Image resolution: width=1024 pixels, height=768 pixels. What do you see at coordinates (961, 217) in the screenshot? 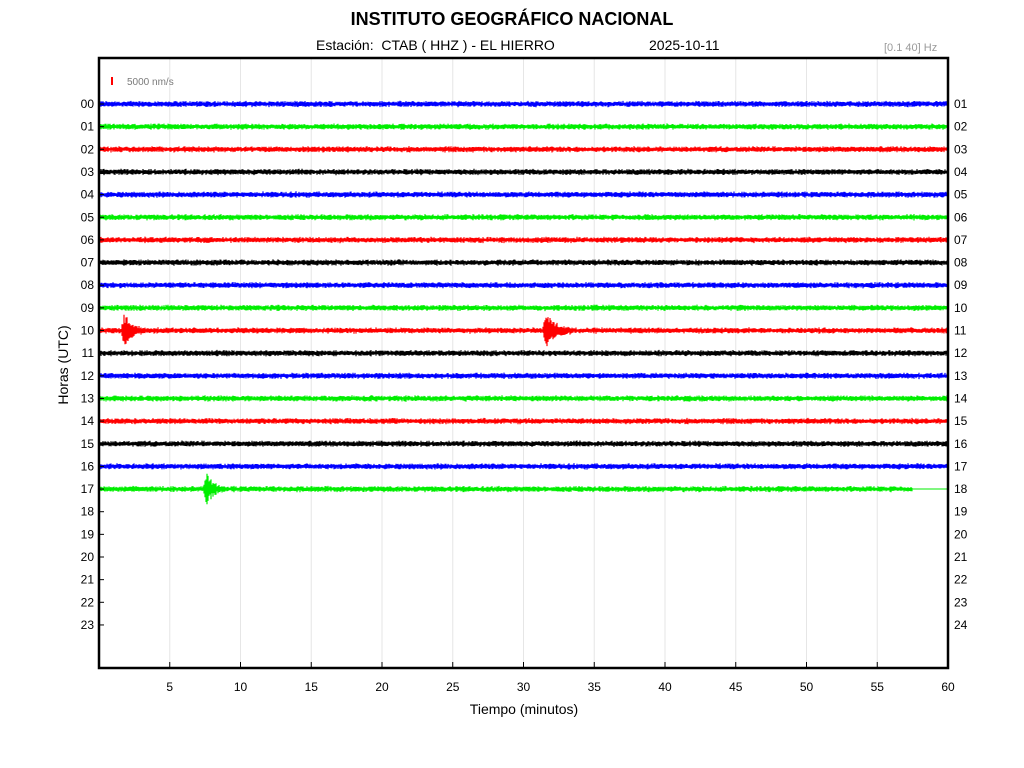
I see `right-hour-label: 06` at bounding box center [961, 217].